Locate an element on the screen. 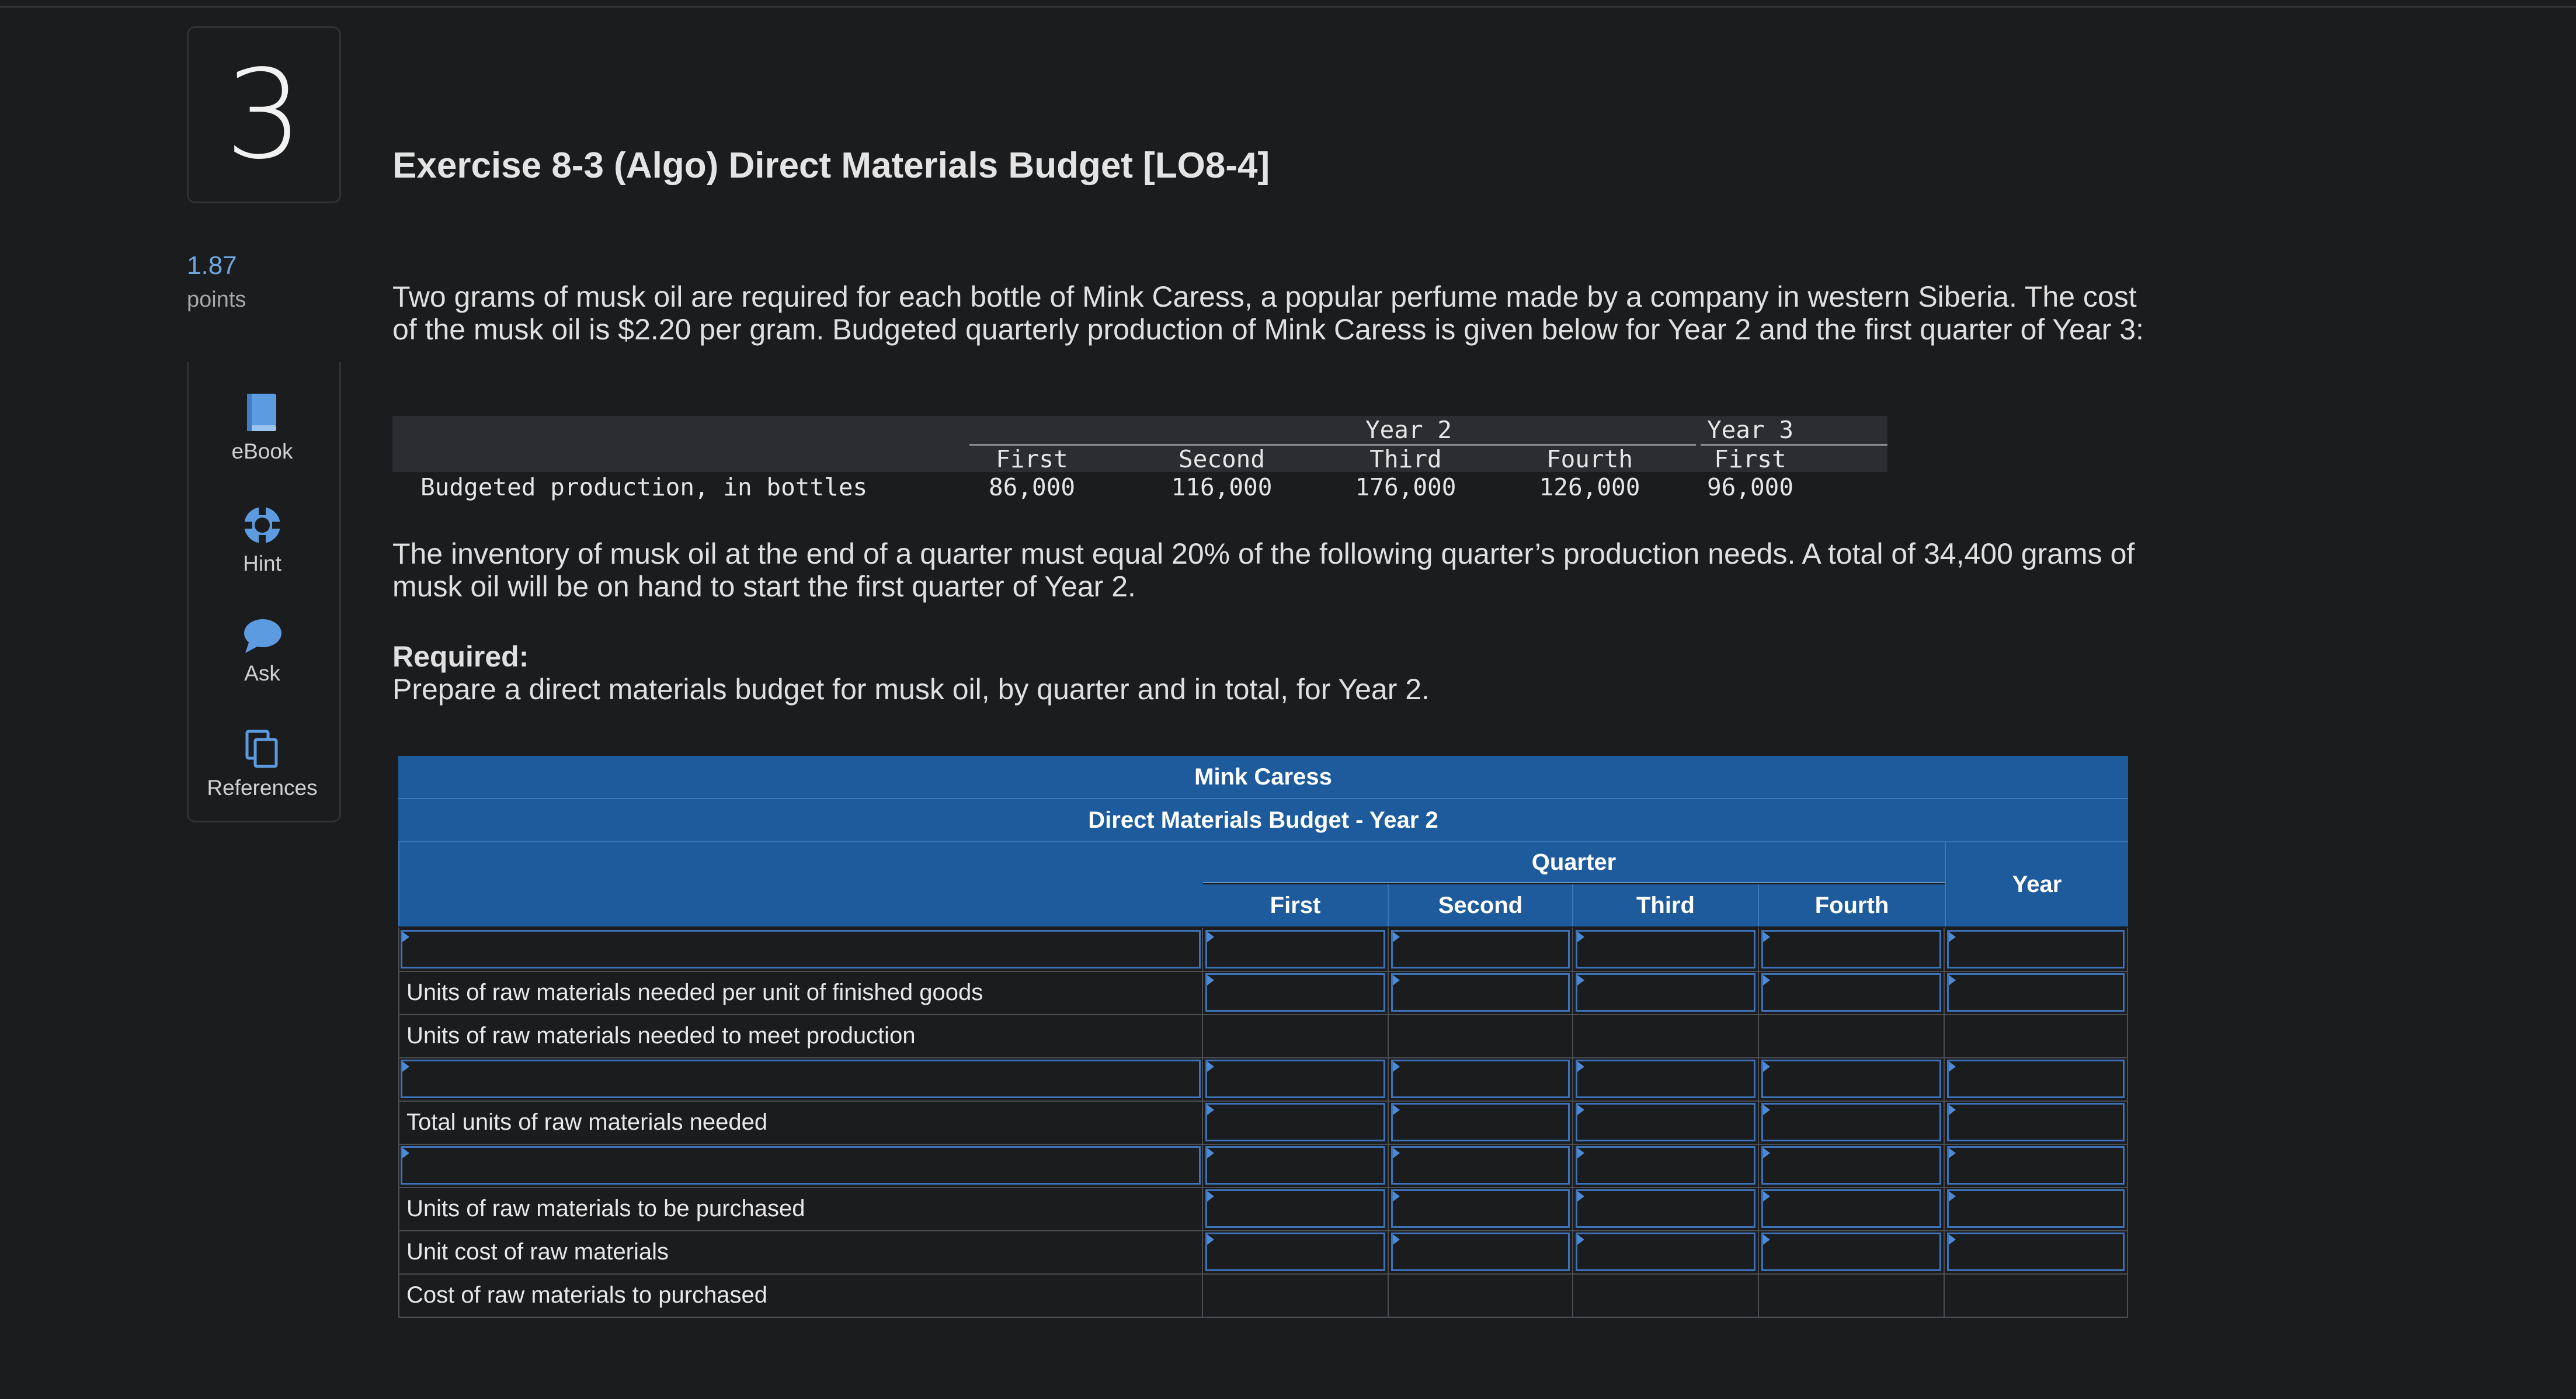 The height and width of the screenshot is (1399, 2576). year3-underline is located at coordinates (1794, 445).